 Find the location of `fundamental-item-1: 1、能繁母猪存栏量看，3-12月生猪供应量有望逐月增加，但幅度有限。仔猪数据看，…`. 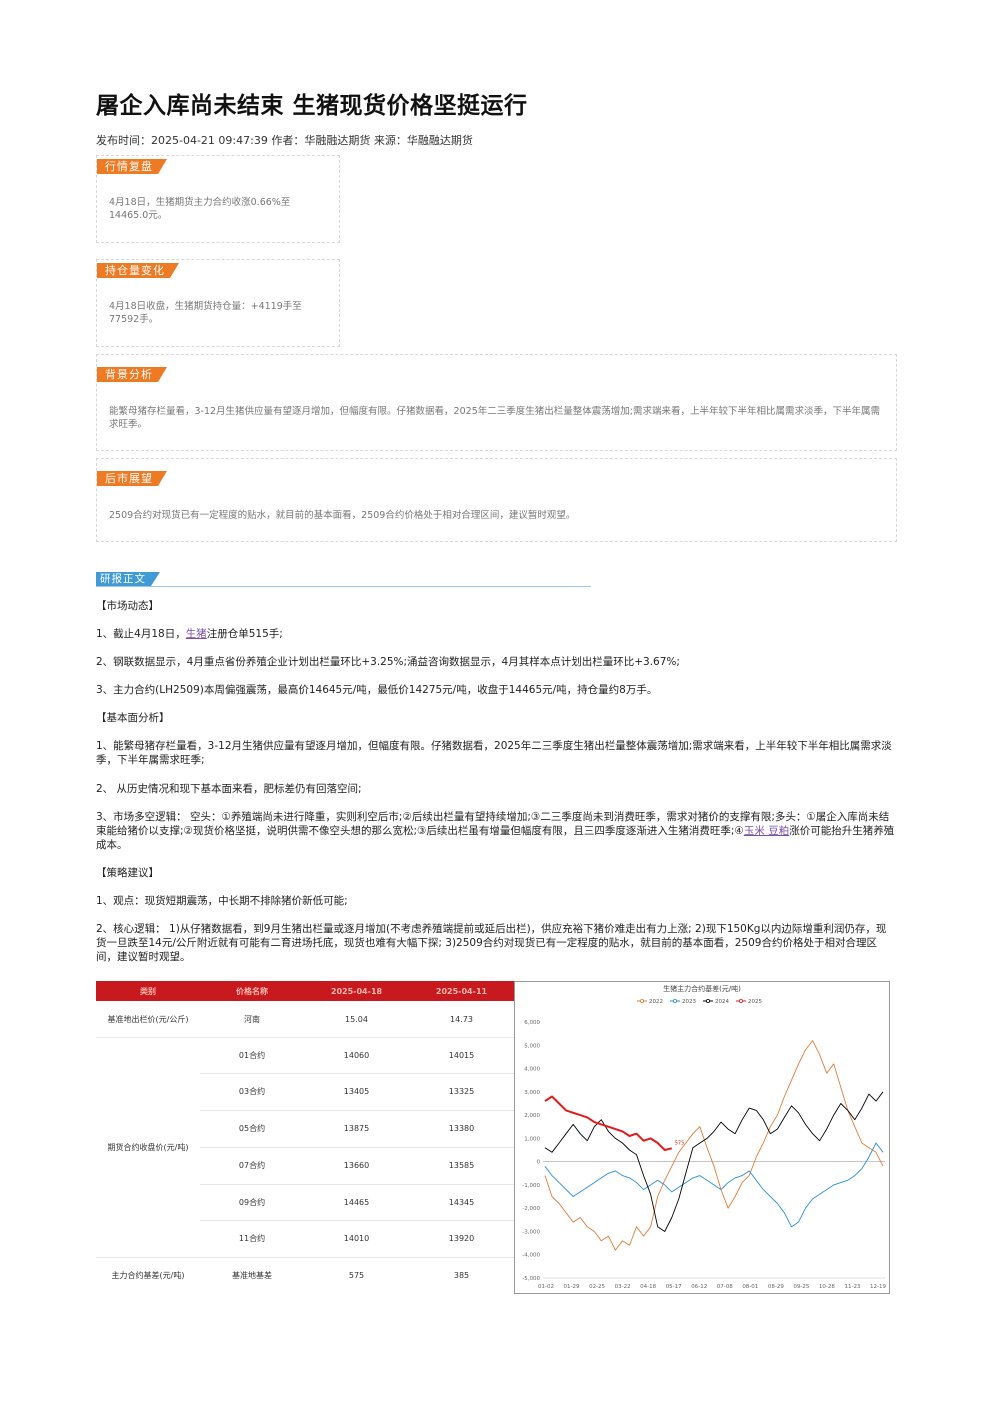

fundamental-item-1: 1、能繁母猪存栏量看，3-12月生猪供应量有望逐月增加，但幅度有限。仔猪数据看，… is located at coordinates (494, 753).